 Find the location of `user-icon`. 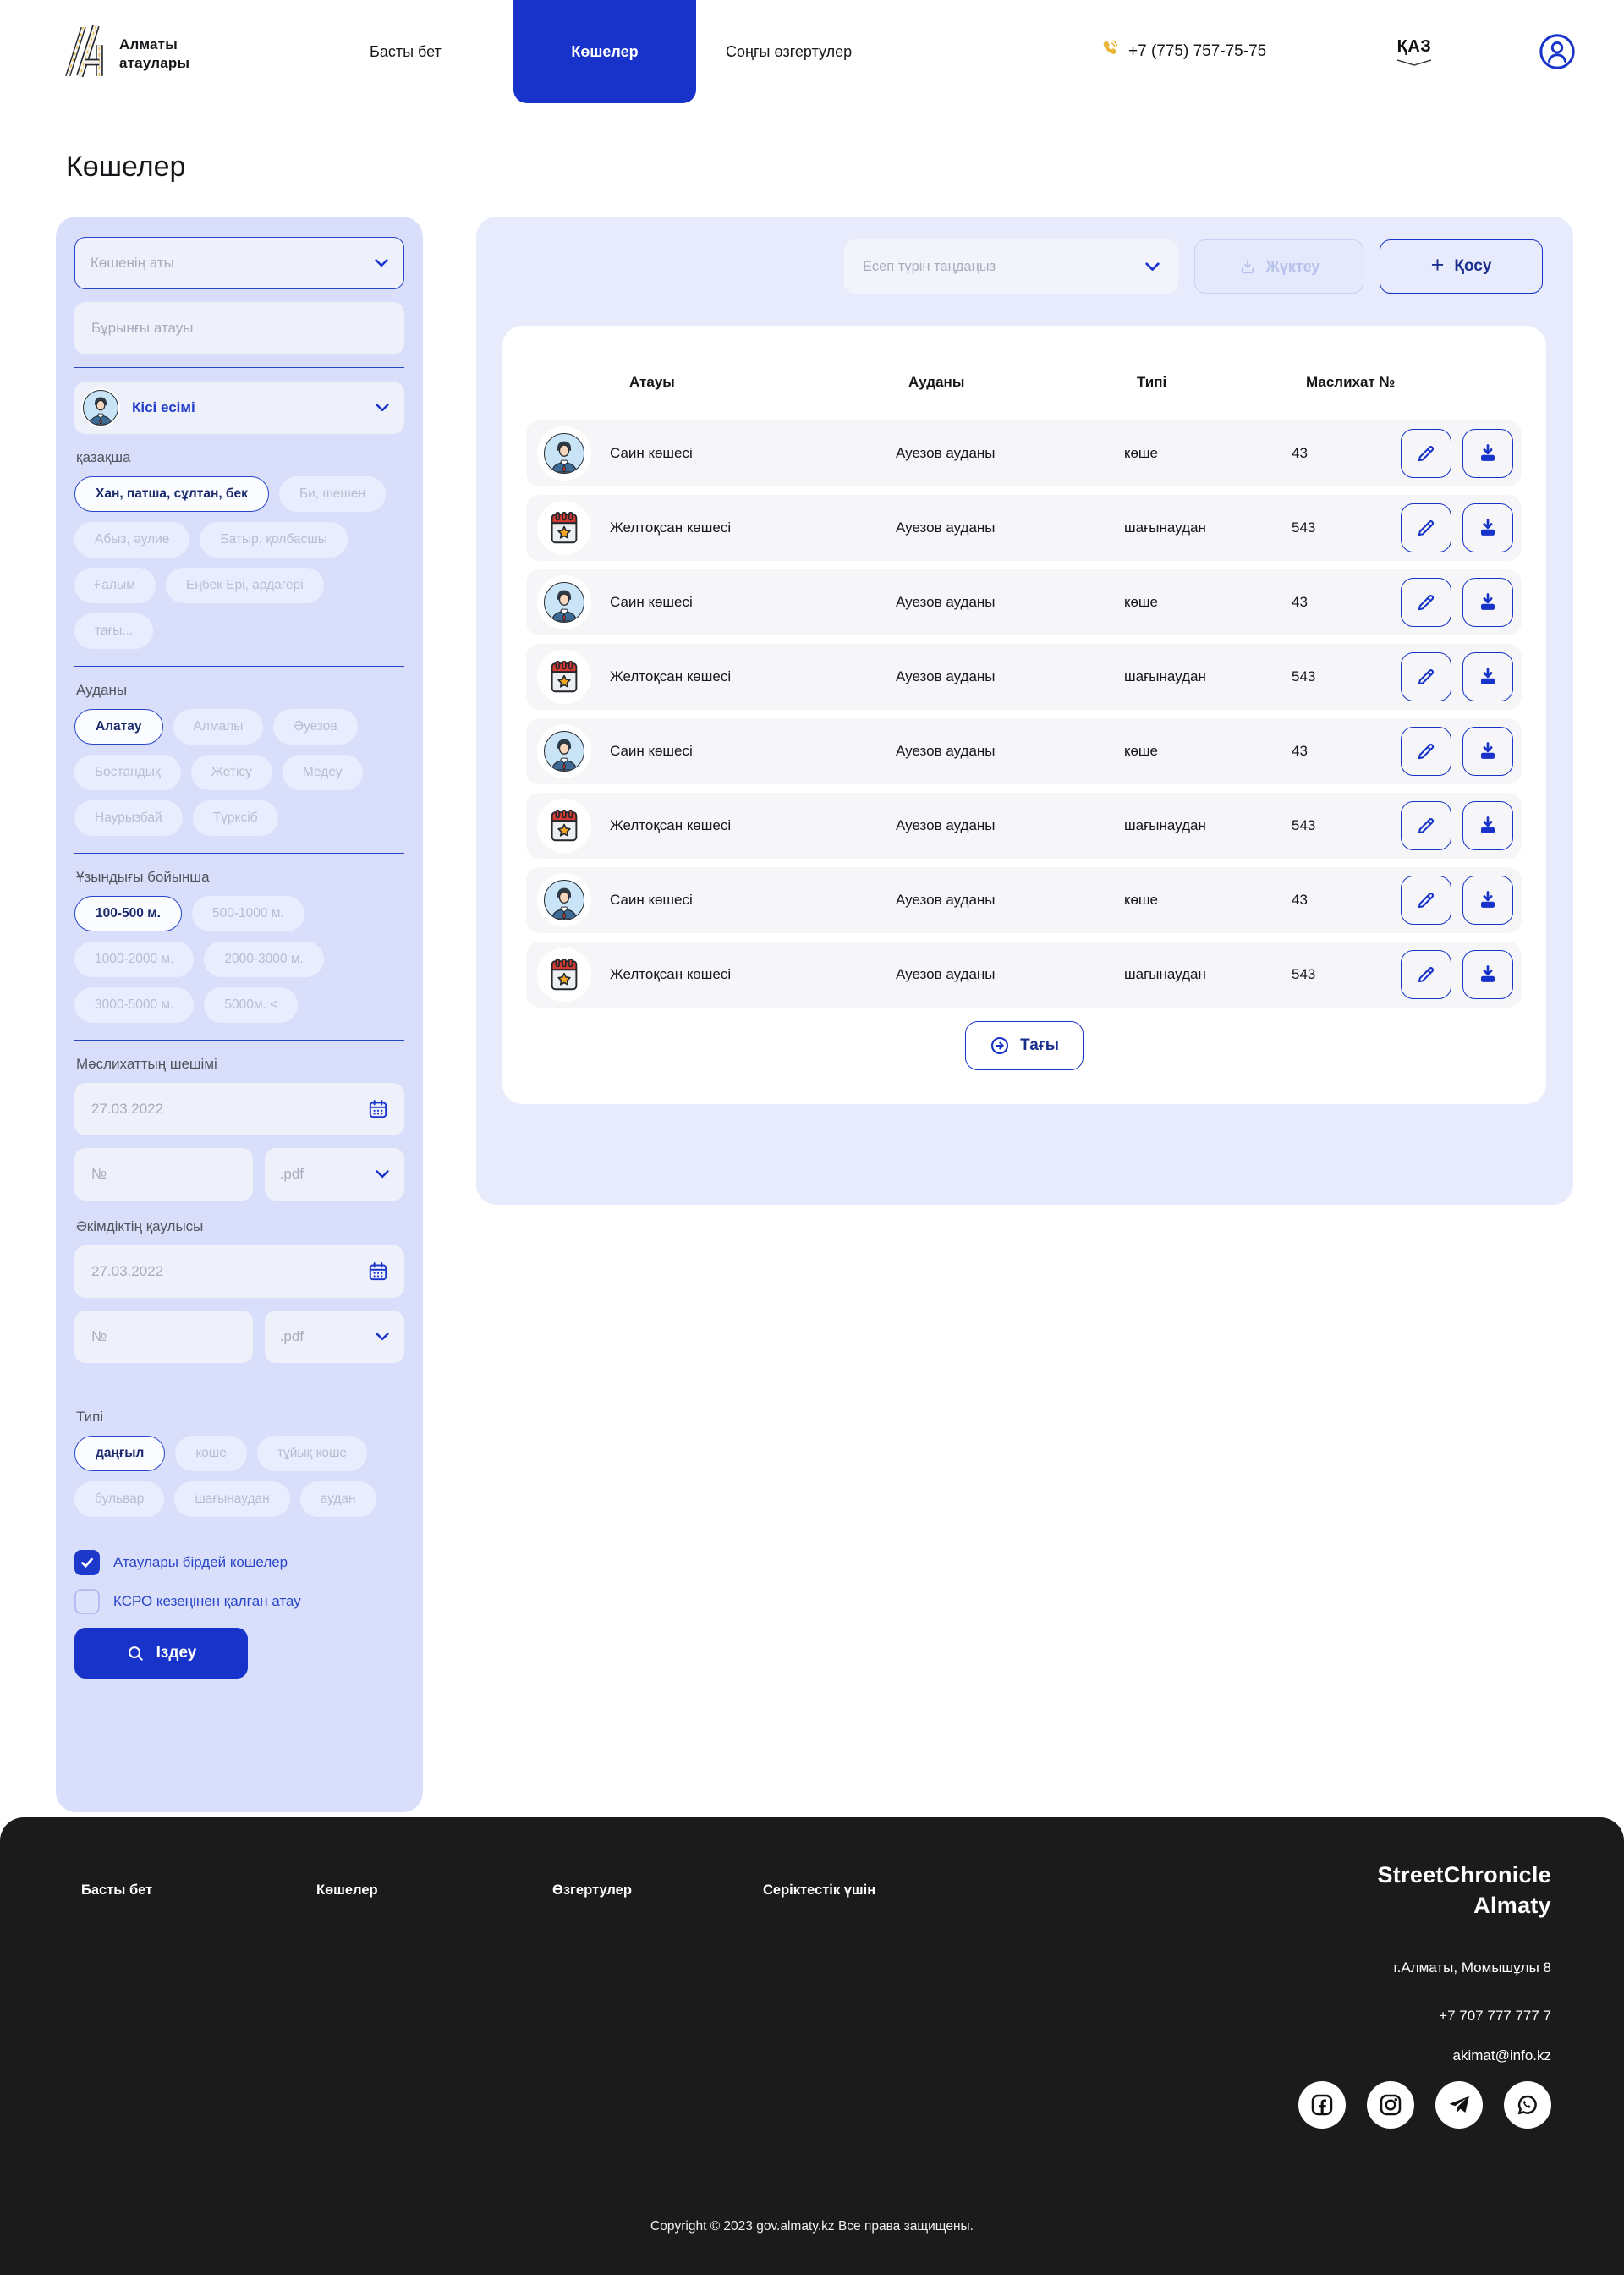

user-icon is located at coordinates (1557, 51).